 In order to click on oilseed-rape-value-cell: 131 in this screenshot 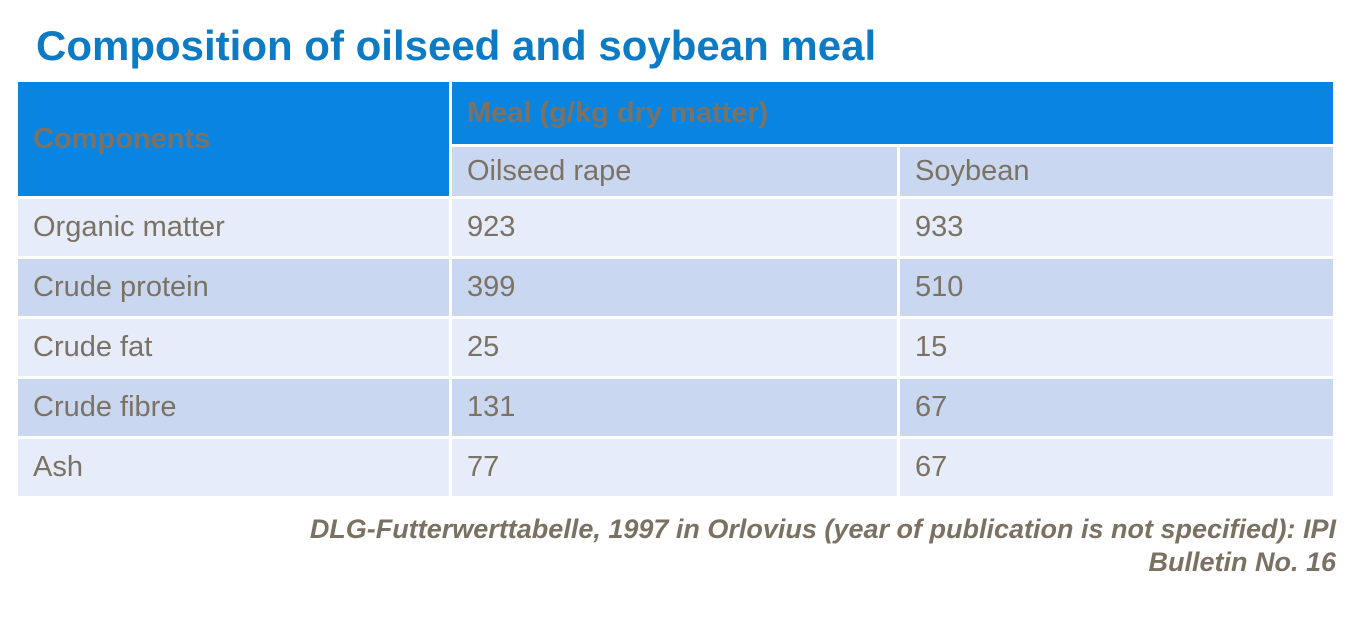, I will do `click(674, 408)`.